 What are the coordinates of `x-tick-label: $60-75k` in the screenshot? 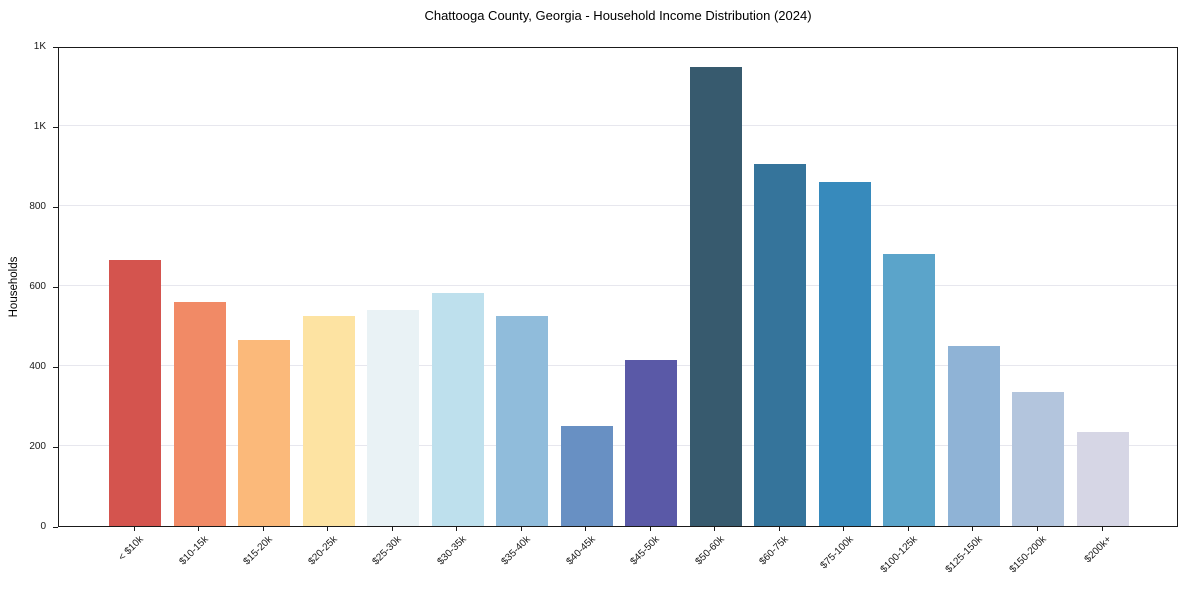 It's located at (774, 551).